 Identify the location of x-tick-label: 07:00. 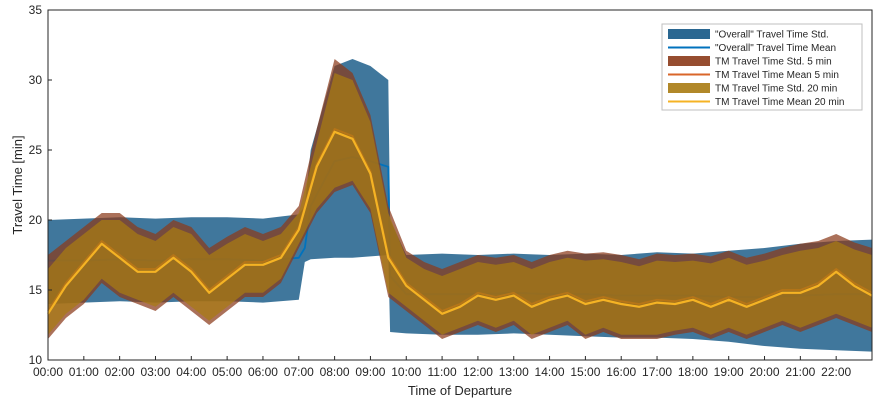
(299, 372).